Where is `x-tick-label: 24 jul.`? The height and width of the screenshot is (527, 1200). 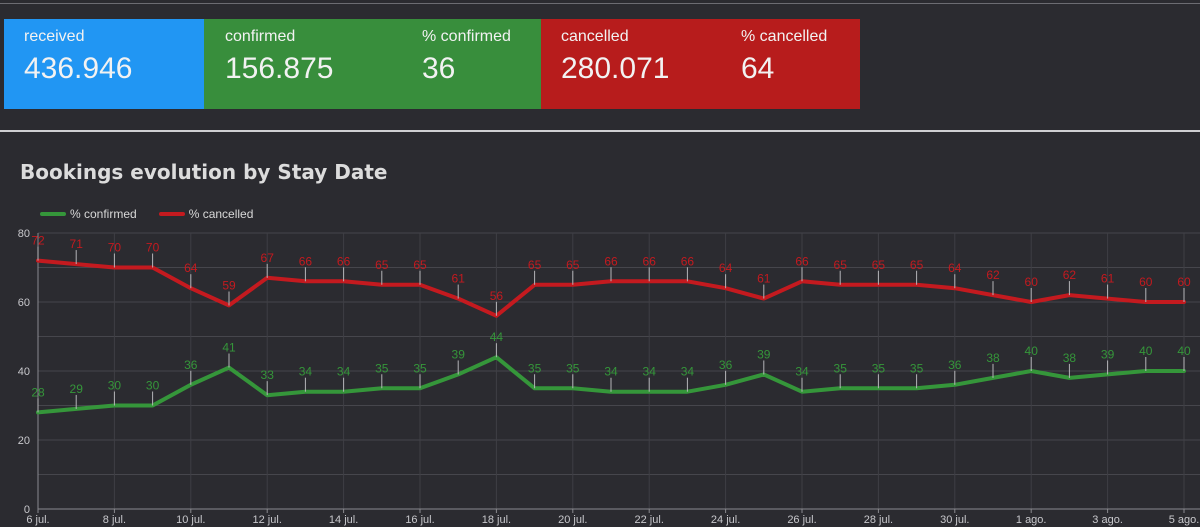 x-tick-label: 24 jul. is located at coordinates (725, 520).